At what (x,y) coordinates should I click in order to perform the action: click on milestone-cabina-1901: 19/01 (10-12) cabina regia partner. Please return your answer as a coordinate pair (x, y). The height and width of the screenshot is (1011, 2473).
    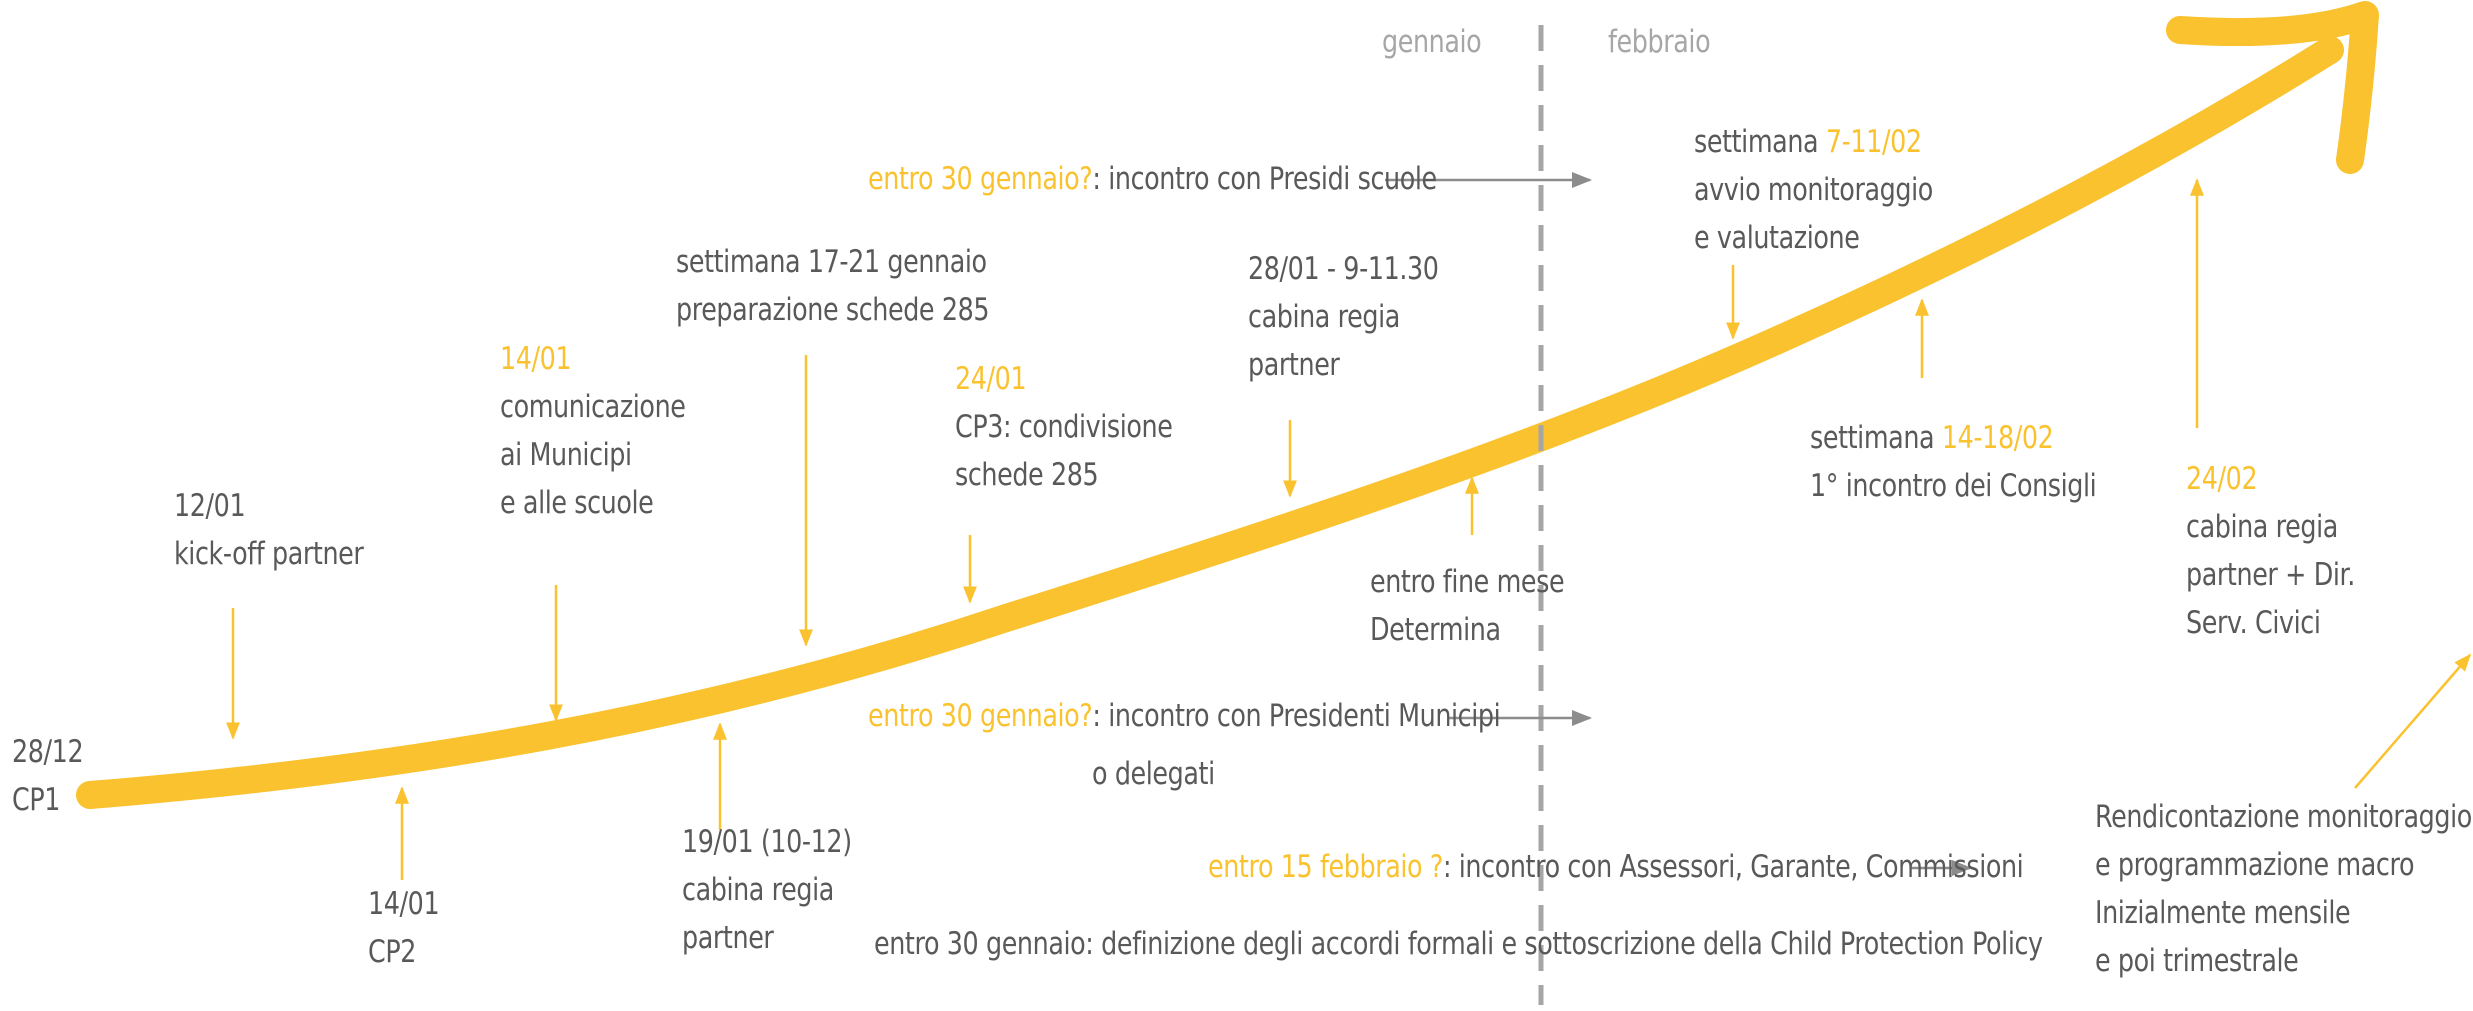
    Looking at the image, I should click on (767, 890).